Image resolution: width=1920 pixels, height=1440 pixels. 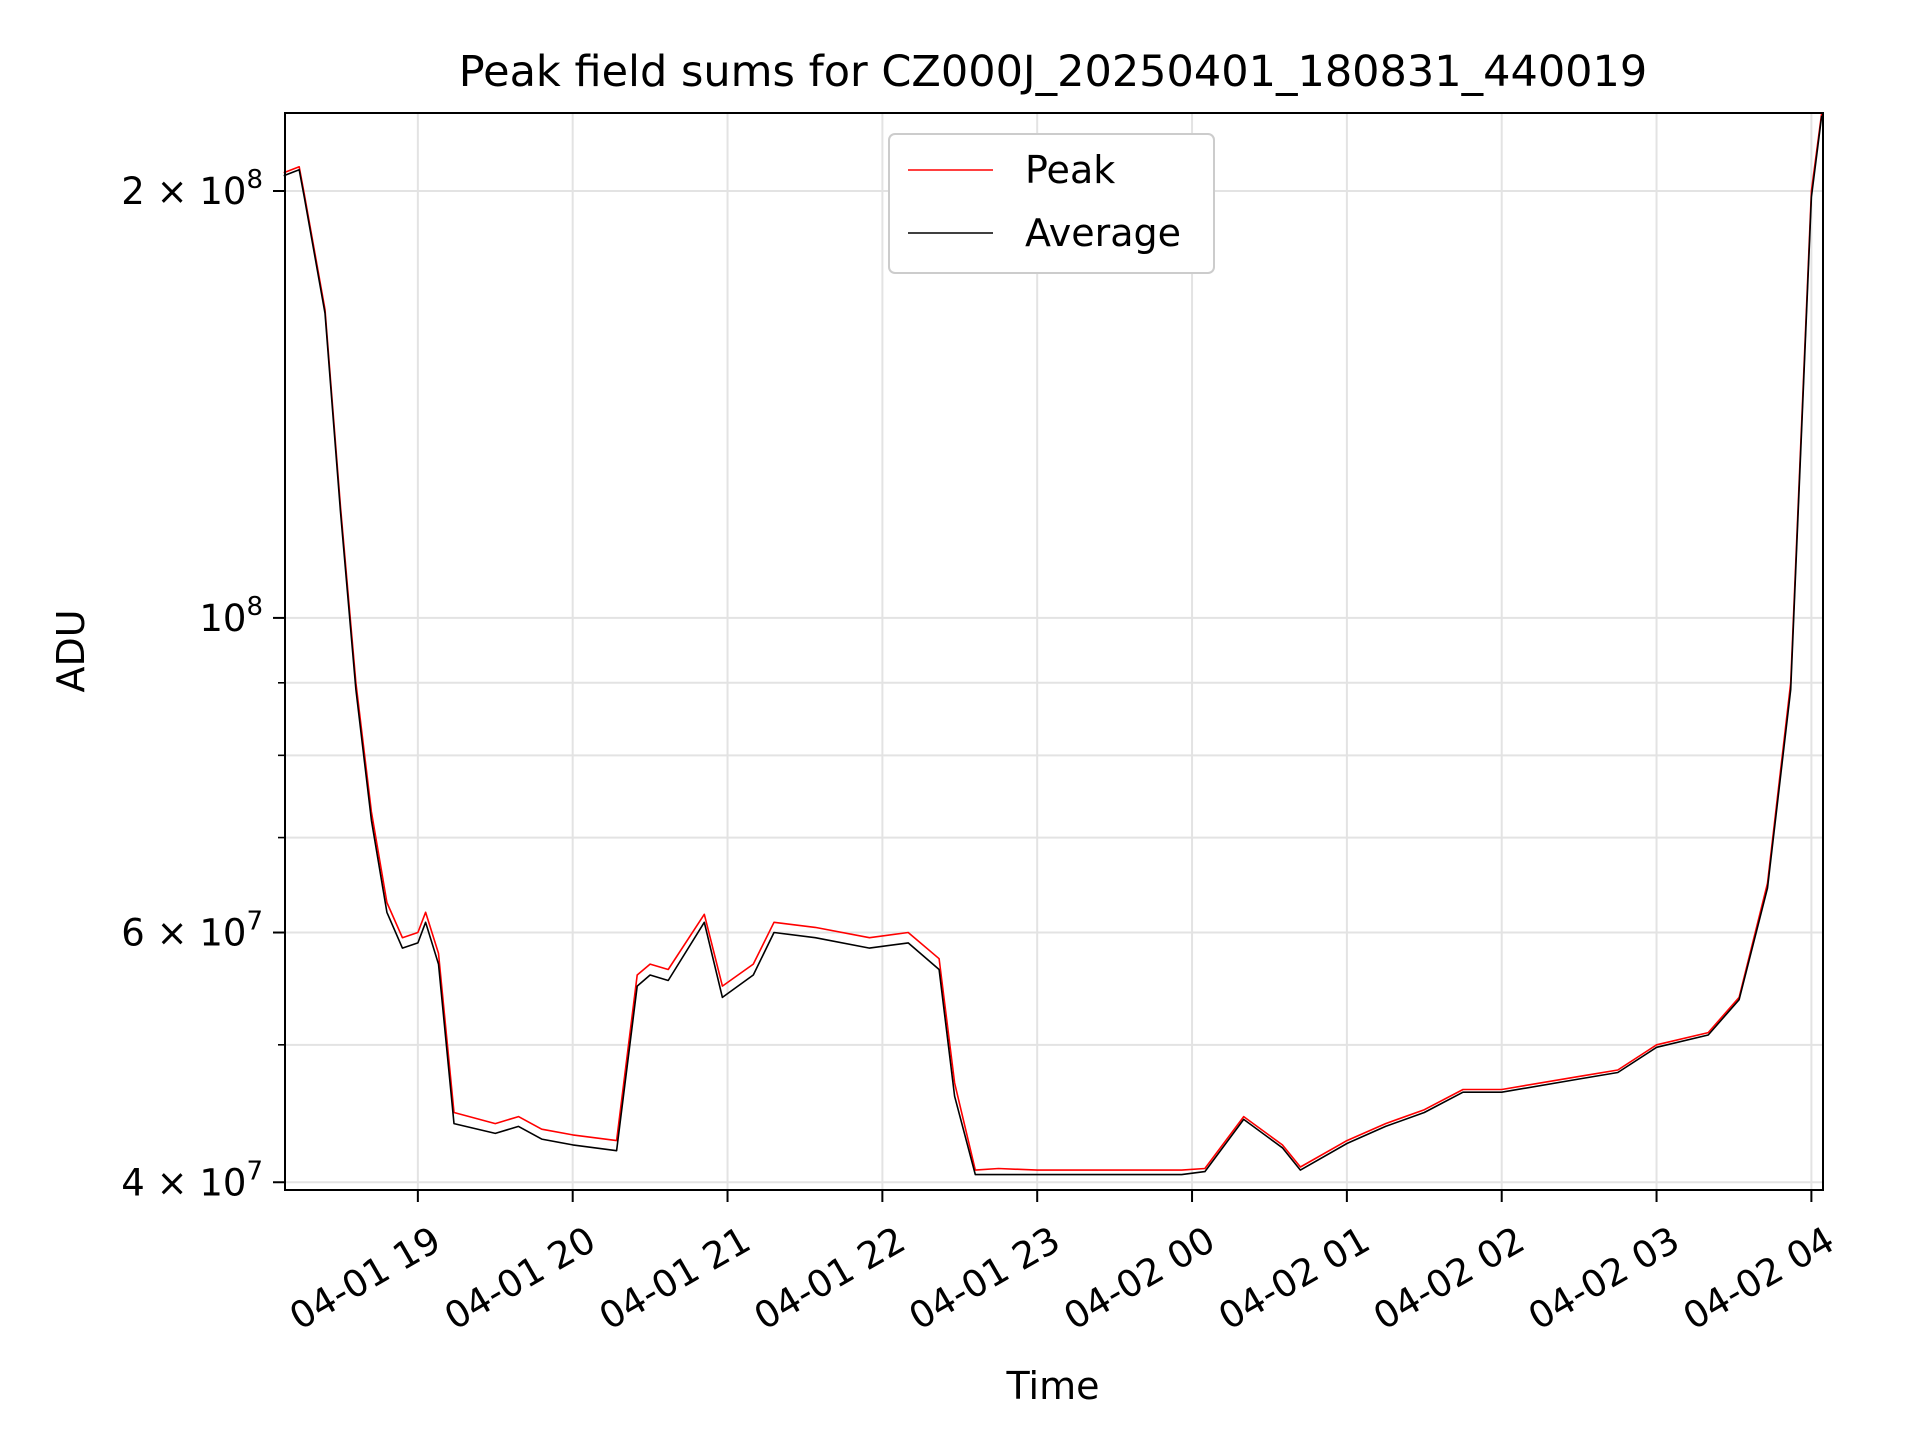 I want to click on x-tick-label: 04-01 23, so click(x=985, y=1278).